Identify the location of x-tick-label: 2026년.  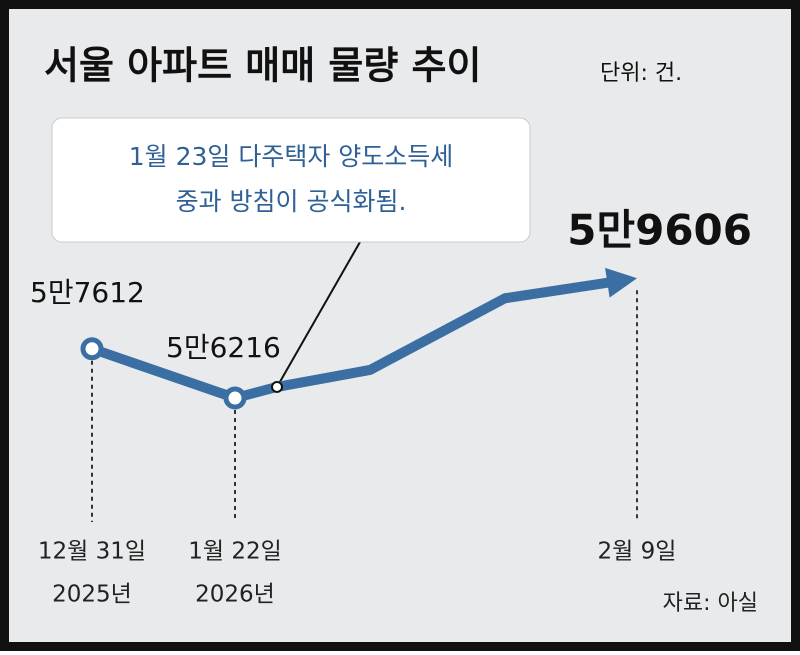
(235, 595).